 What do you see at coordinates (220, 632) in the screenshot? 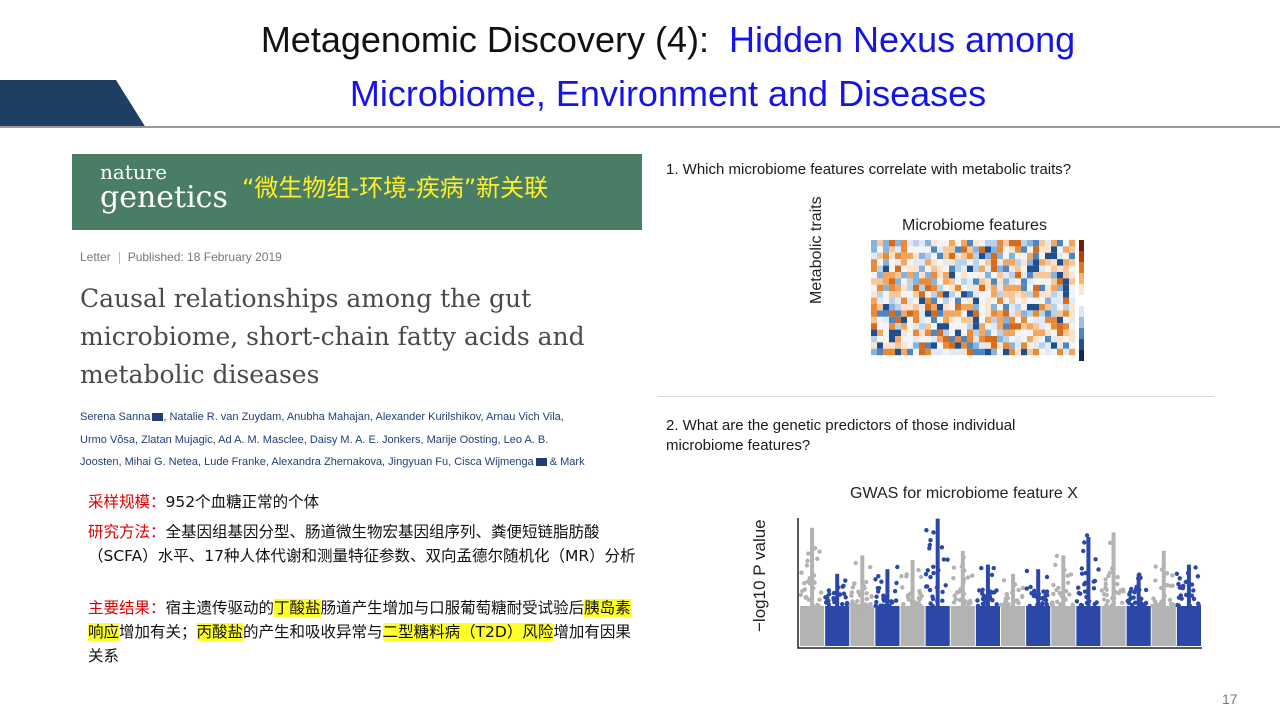
I see `highlight-propionate: 丙酸盐` at bounding box center [220, 632].